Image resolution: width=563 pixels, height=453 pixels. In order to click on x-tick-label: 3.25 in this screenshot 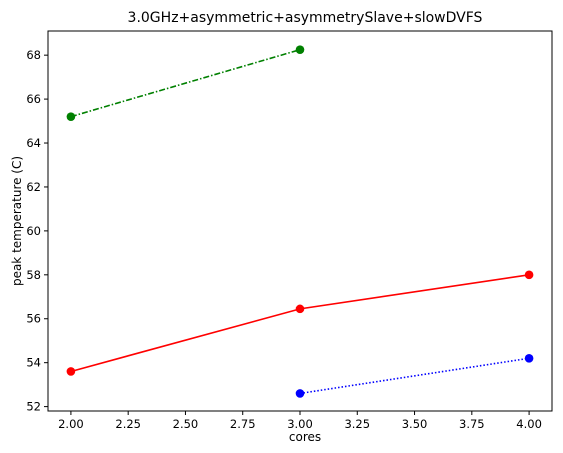, I will do `click(357, 424)`.